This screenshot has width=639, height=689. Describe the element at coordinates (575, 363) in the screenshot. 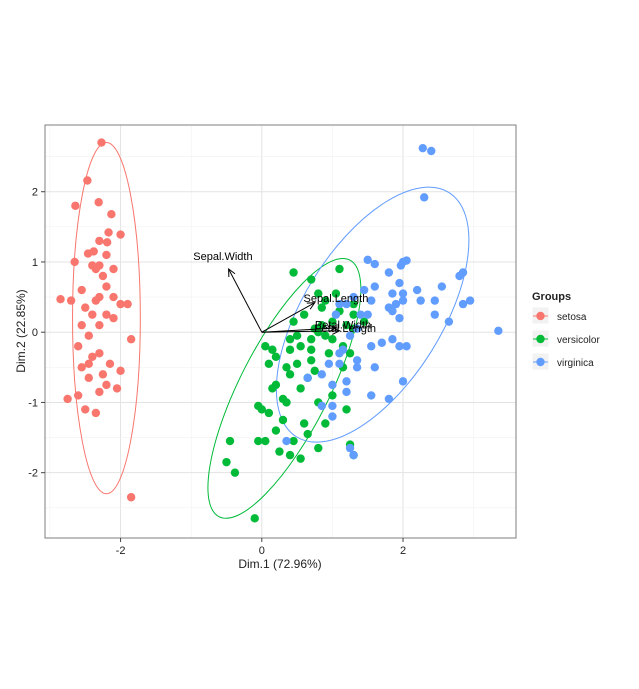

I see `legend-label-virginica: virginica` at that location.